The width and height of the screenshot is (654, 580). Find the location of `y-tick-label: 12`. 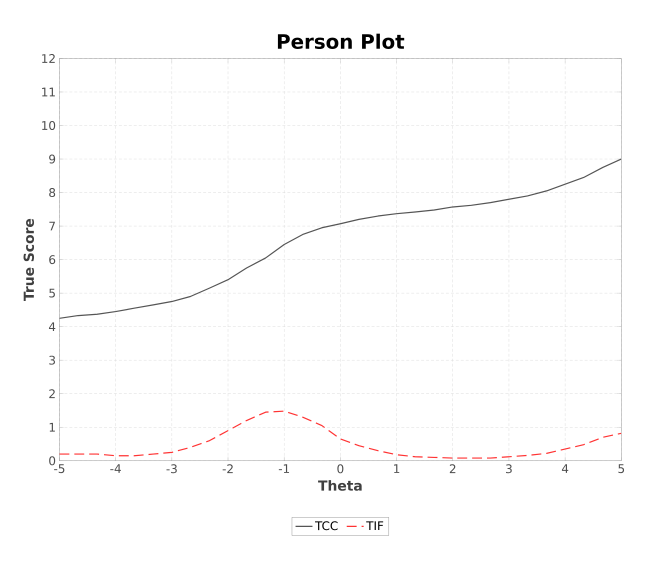

y-tick-label: 12 is located at coordinates (48, 59).